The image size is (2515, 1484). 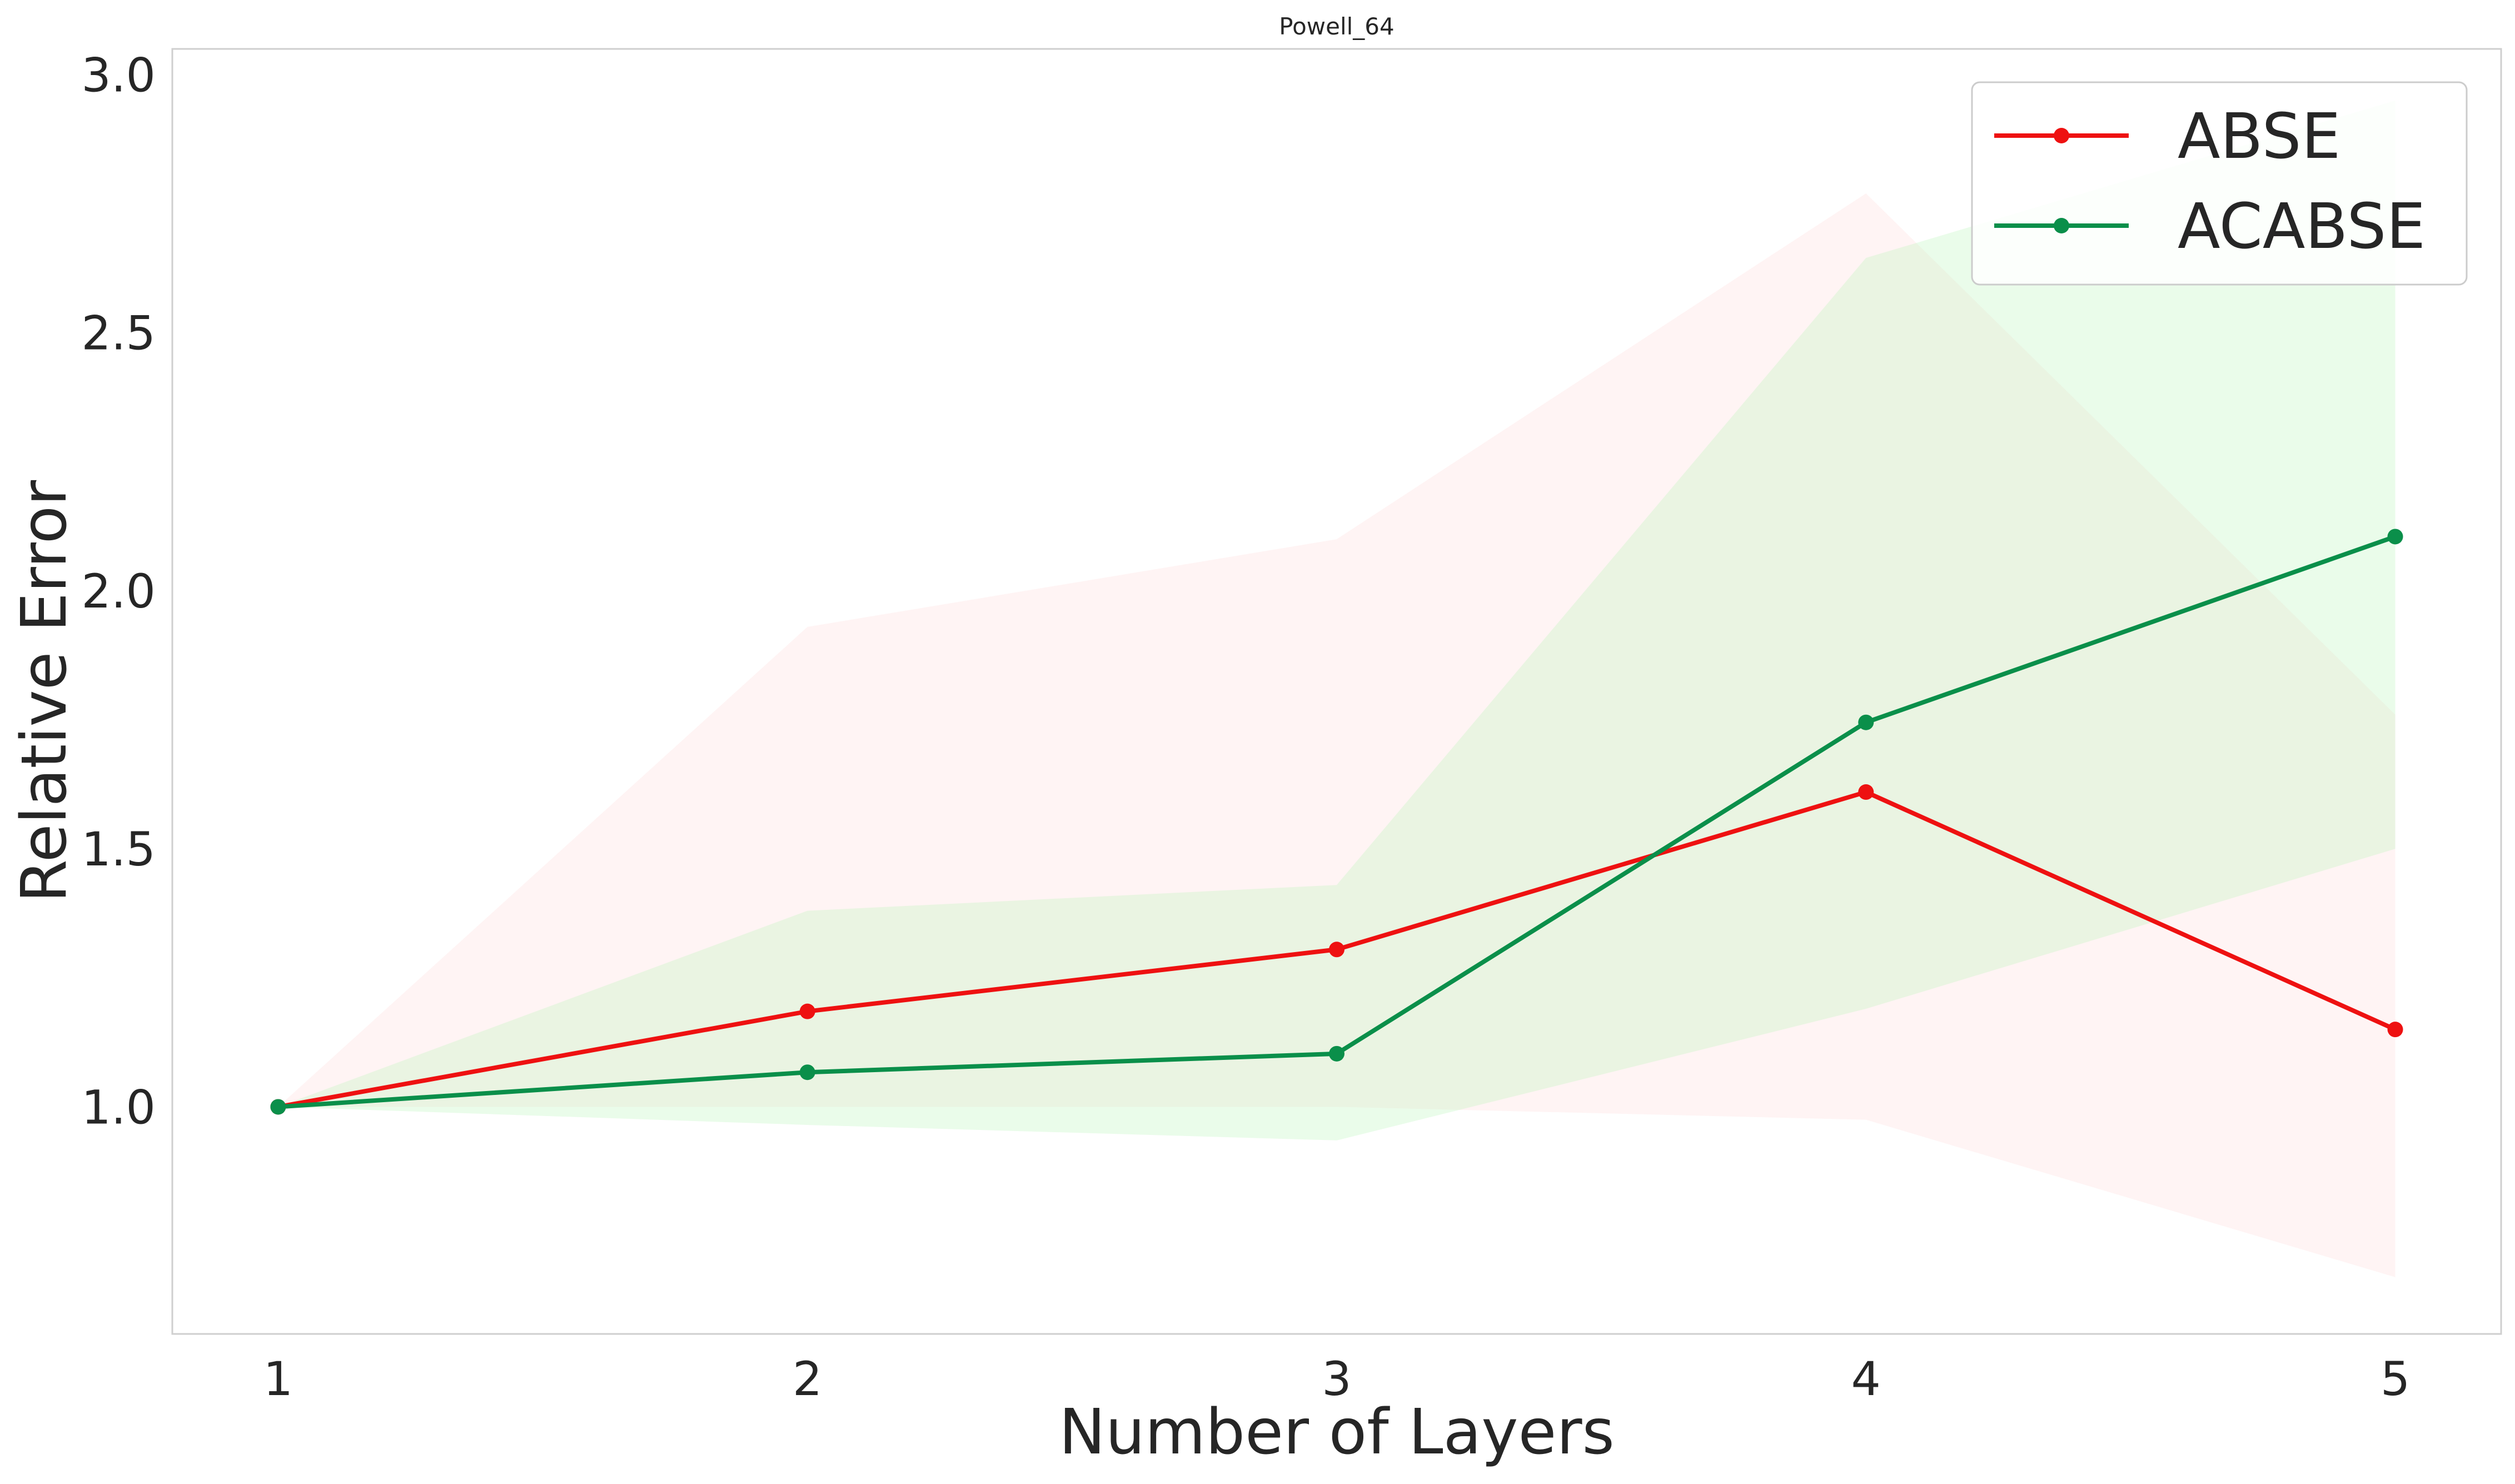 What do you see at coordinates (2259, 137) in the screenshot?
I see `legend-label-abse: ABSE` at bounding box center [2259, 137].